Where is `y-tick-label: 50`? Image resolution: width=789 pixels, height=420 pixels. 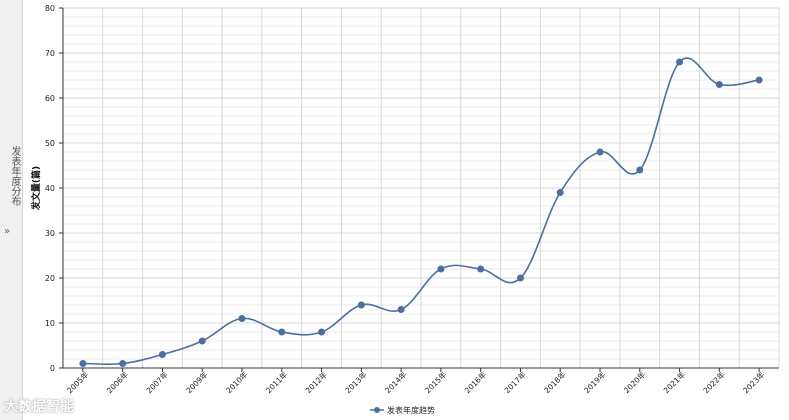 y-tick-label: 50 is located at coordinates (50, 143).